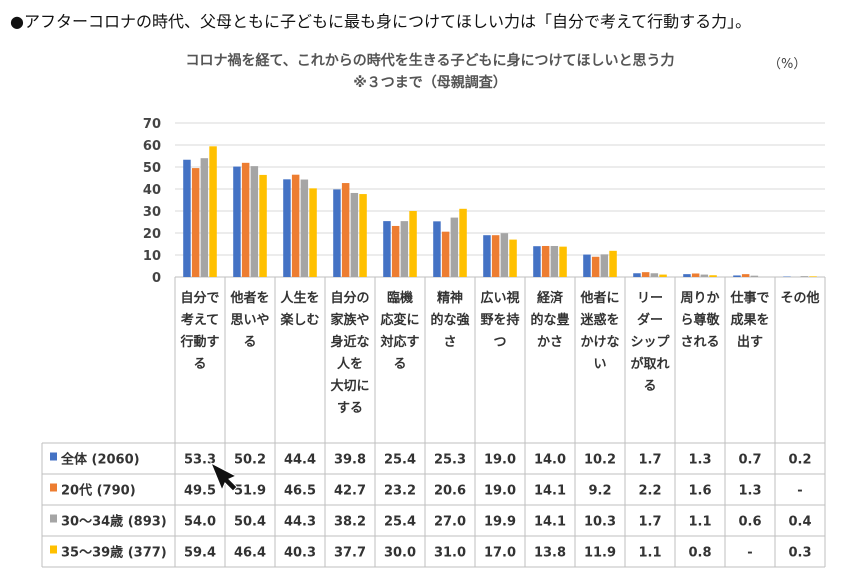 The height and width of the screenshot is (580, 853). Describe the element at coordinates (649, 364) in the screenshot. I see `category-label-line: が取れ` at that location.